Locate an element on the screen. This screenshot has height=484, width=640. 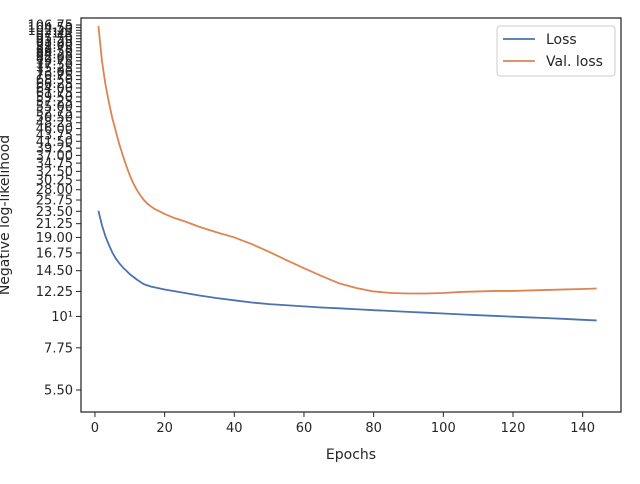
y-tick-label: 32.50 is located at coordinates (54, 172).